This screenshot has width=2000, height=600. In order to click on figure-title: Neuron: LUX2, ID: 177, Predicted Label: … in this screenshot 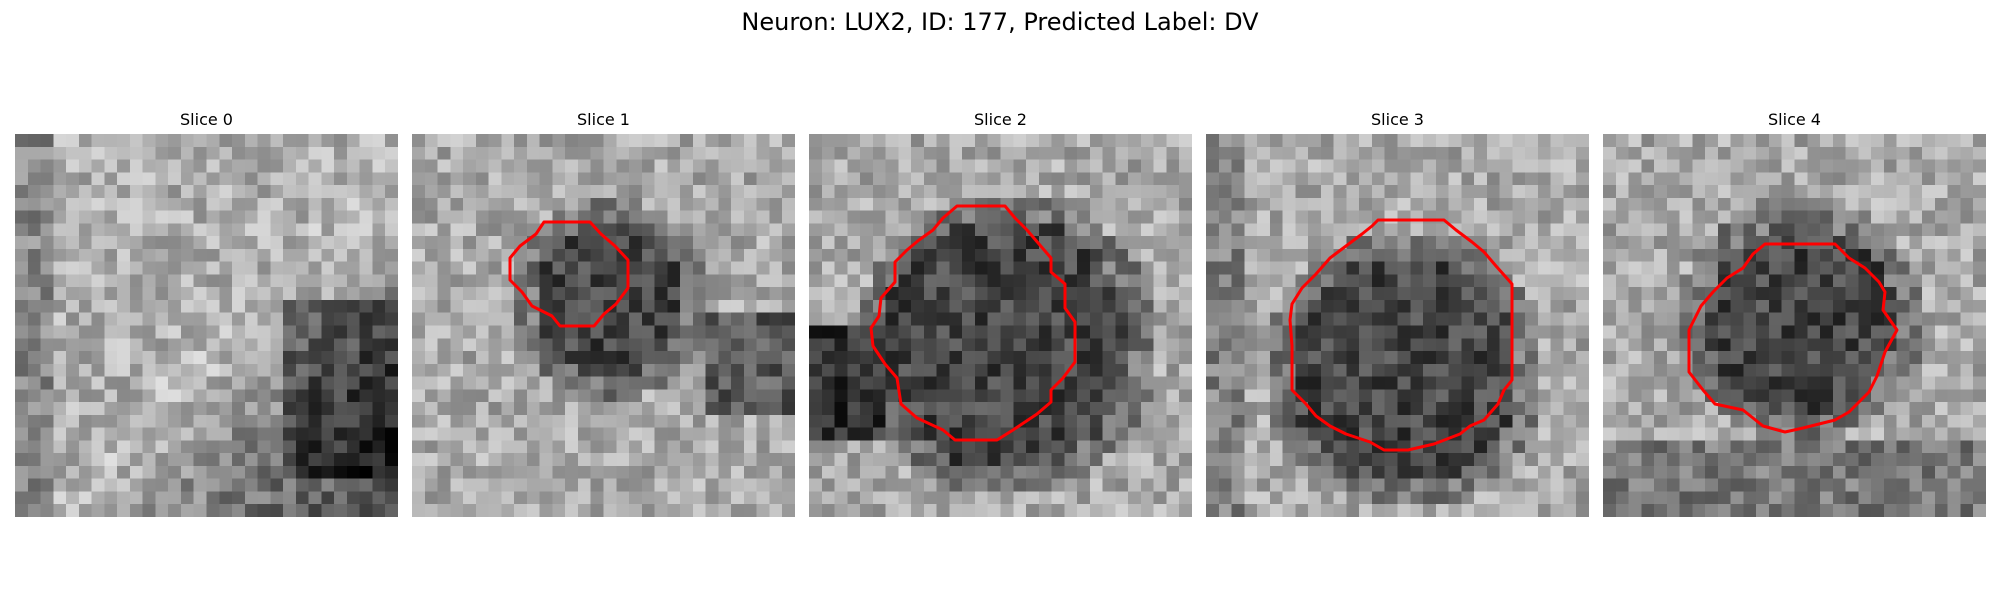, I will do `click(1000, 22)`.